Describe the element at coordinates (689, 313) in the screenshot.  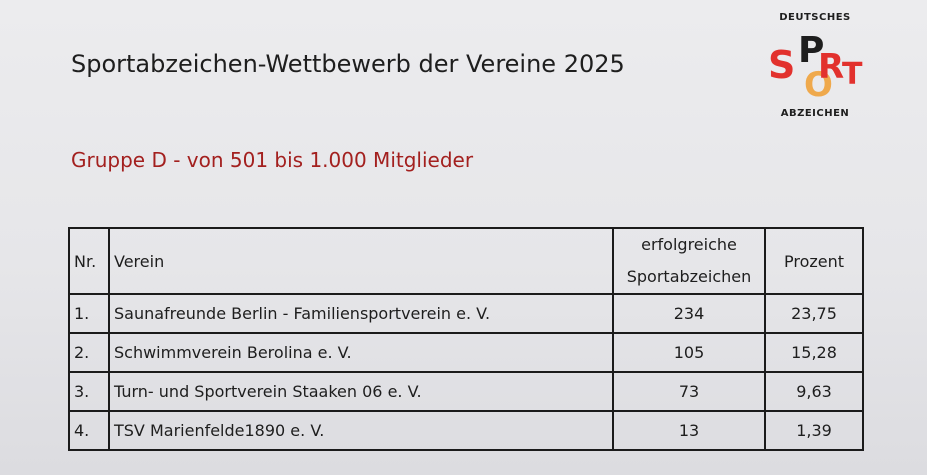
I see `cell-count: 234` at that location.